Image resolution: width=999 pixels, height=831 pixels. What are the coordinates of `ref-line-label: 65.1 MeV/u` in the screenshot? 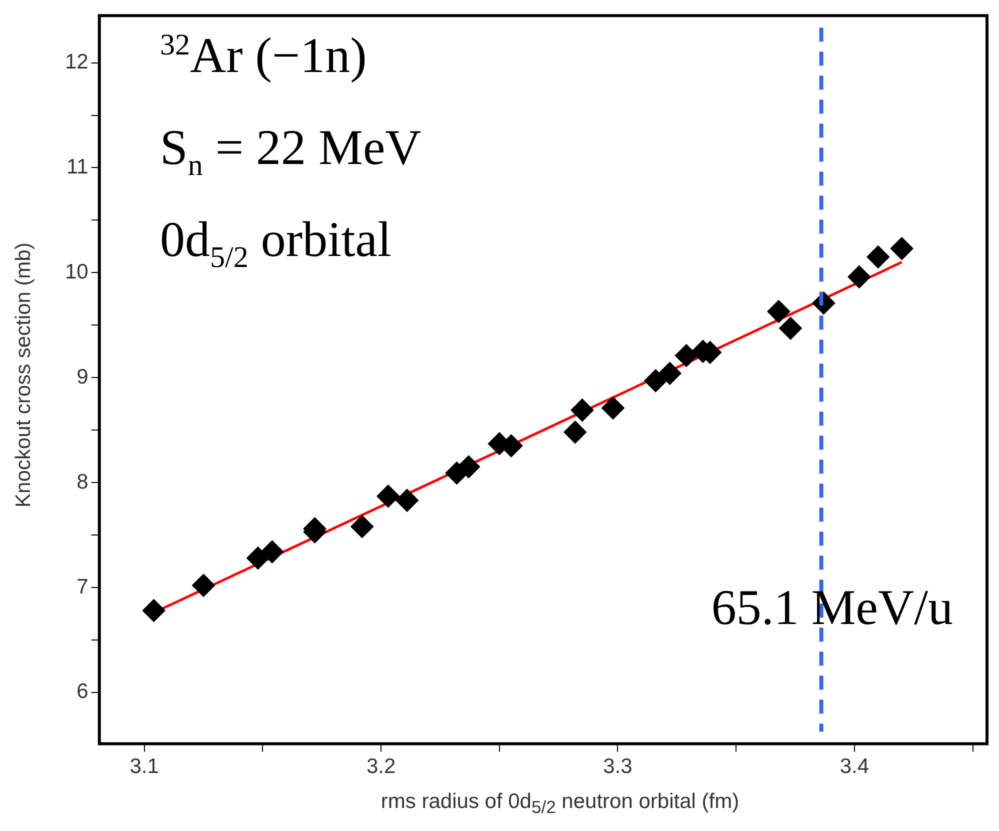 It's located at (832, 607).